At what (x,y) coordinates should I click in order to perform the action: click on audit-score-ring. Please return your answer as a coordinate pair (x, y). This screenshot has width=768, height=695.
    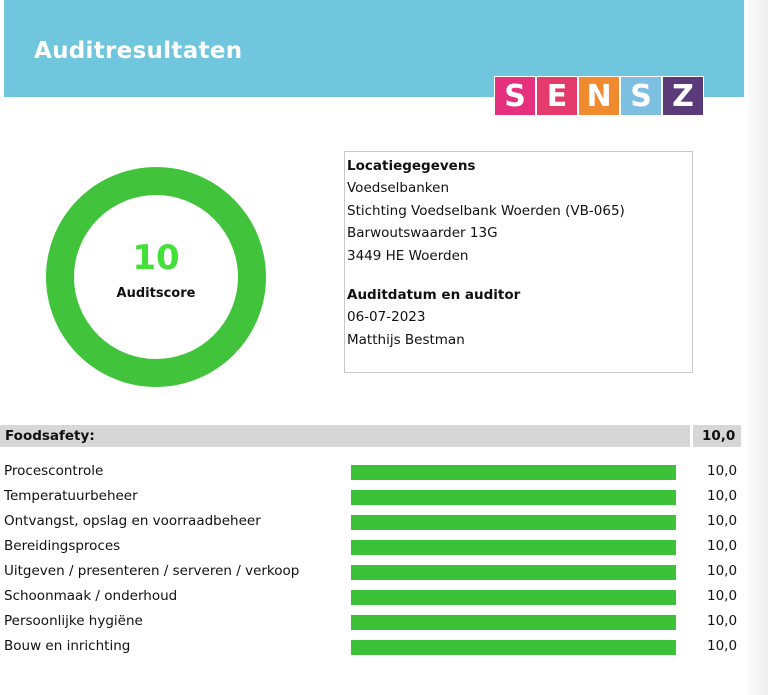
    Looking at the image, I should click on (156, 277).